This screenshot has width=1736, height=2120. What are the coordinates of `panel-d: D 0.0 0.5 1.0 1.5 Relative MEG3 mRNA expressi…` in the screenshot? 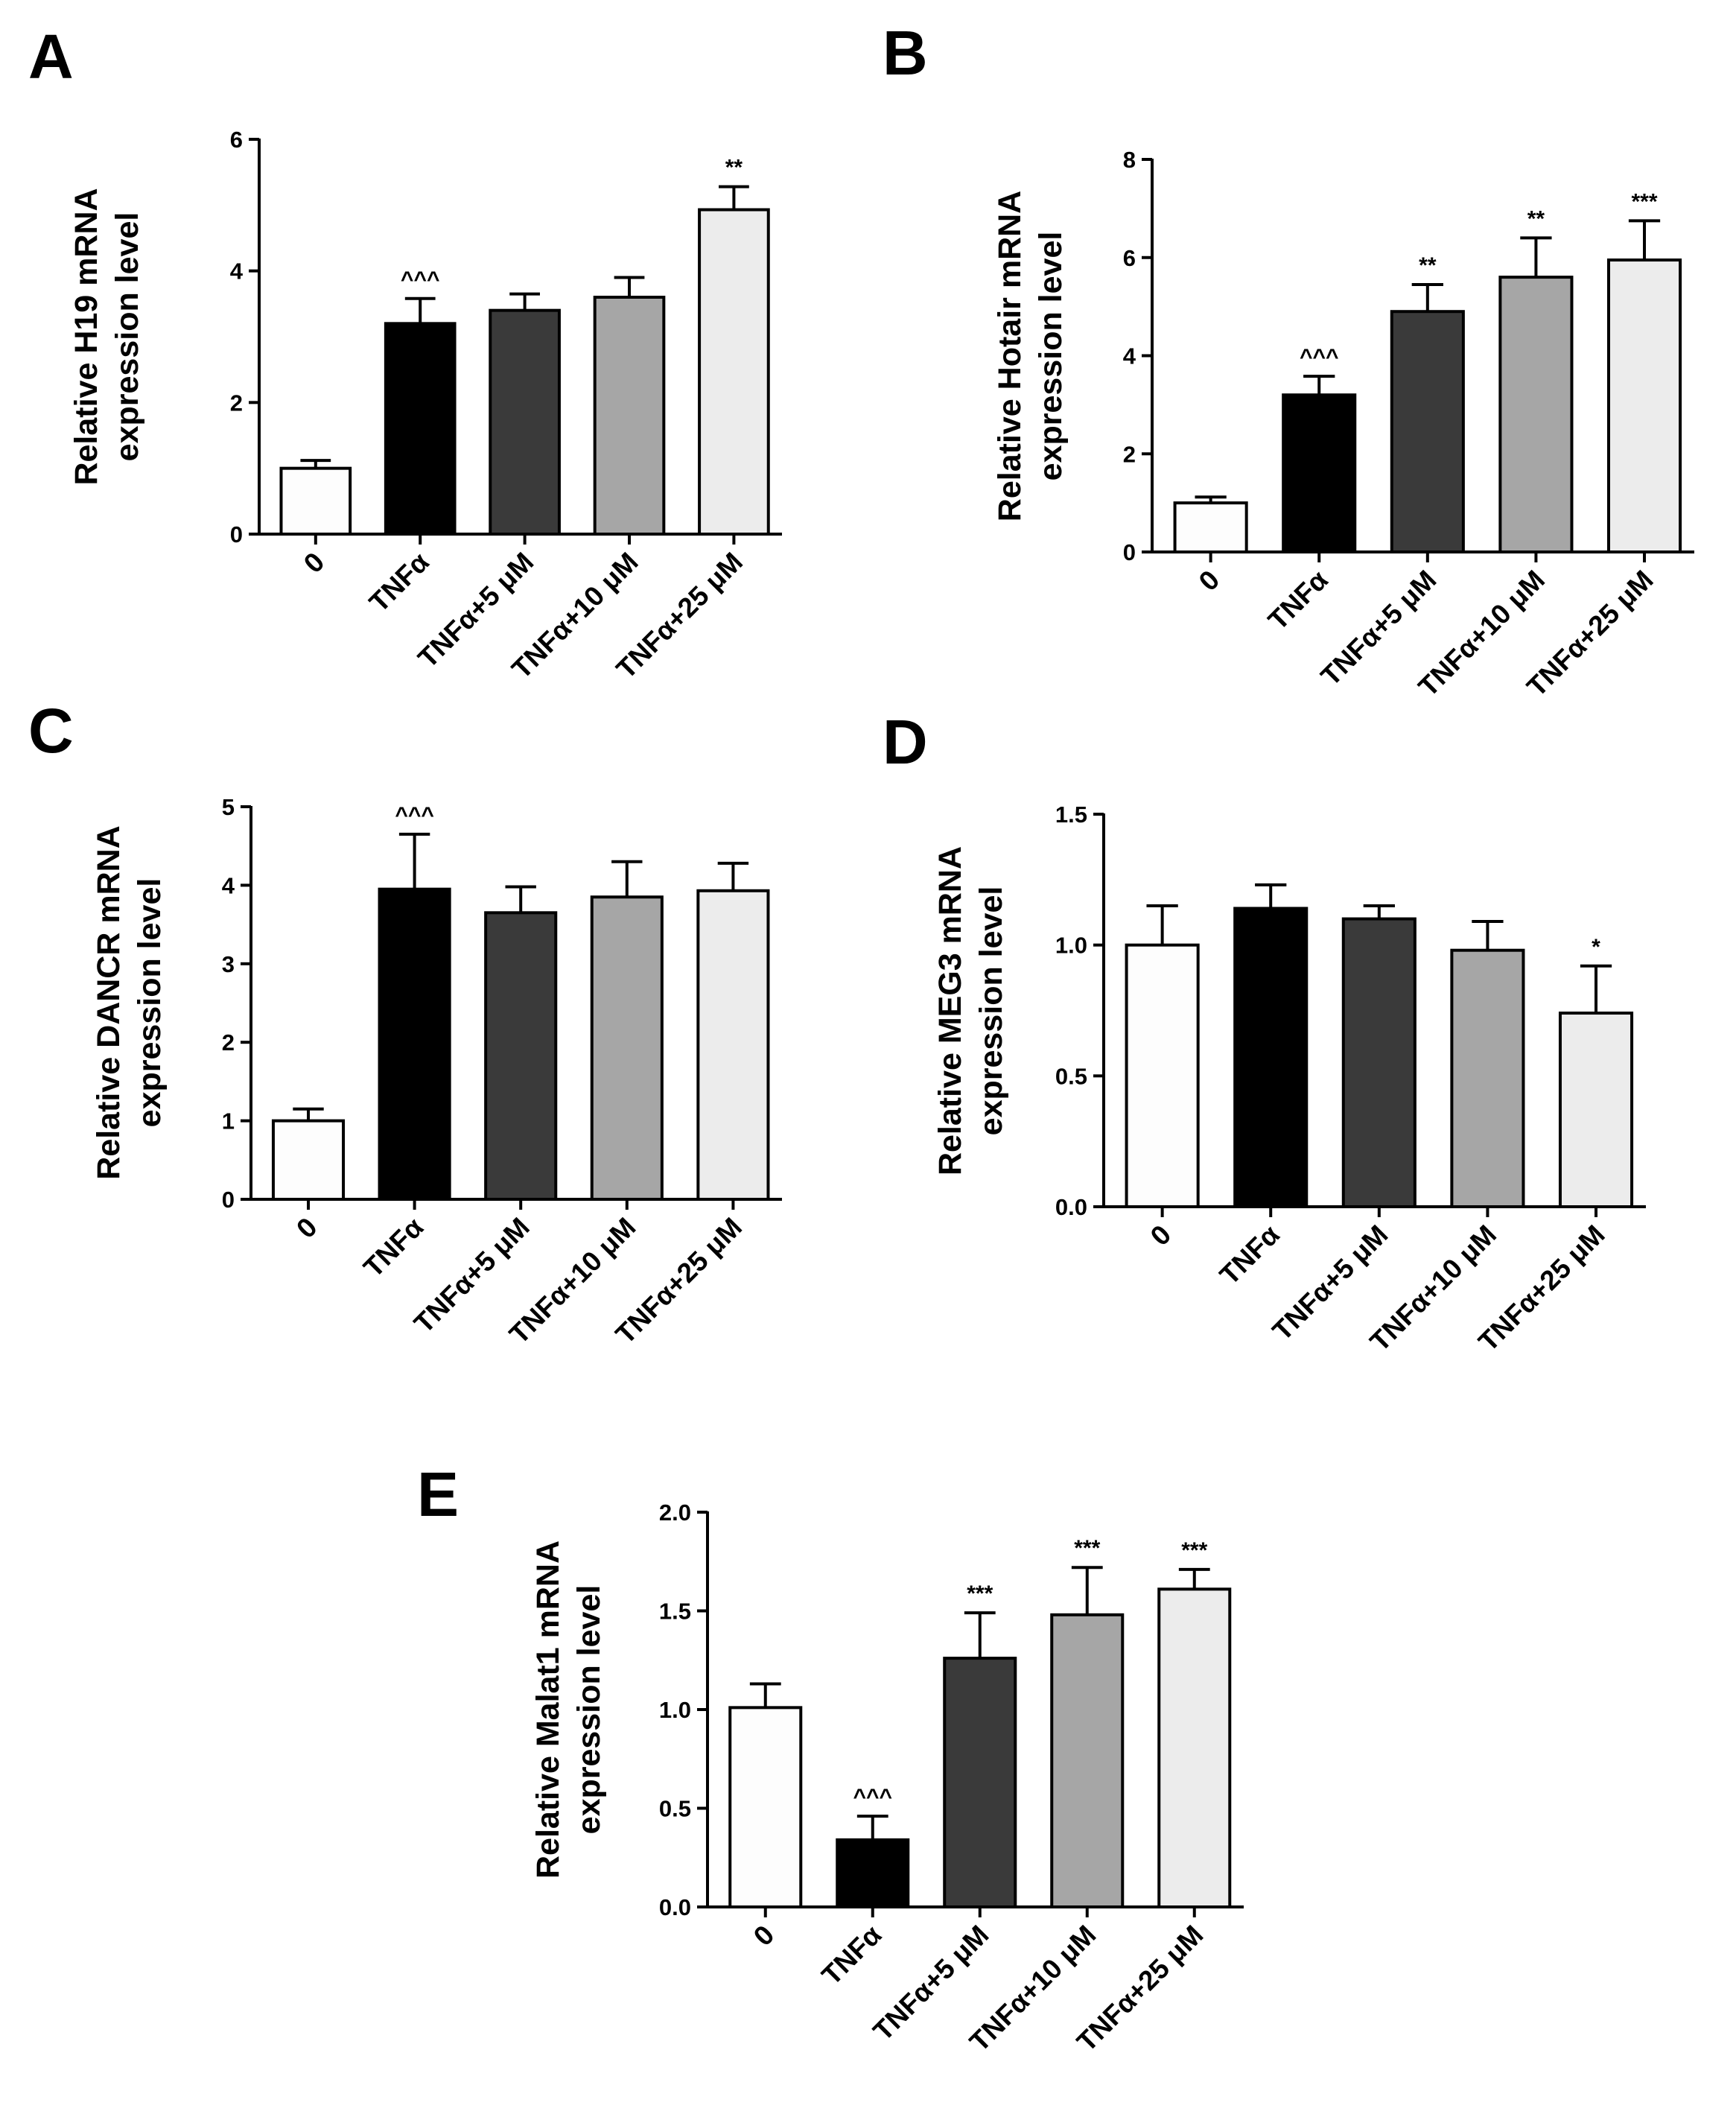 It's located at (1264, 1032).